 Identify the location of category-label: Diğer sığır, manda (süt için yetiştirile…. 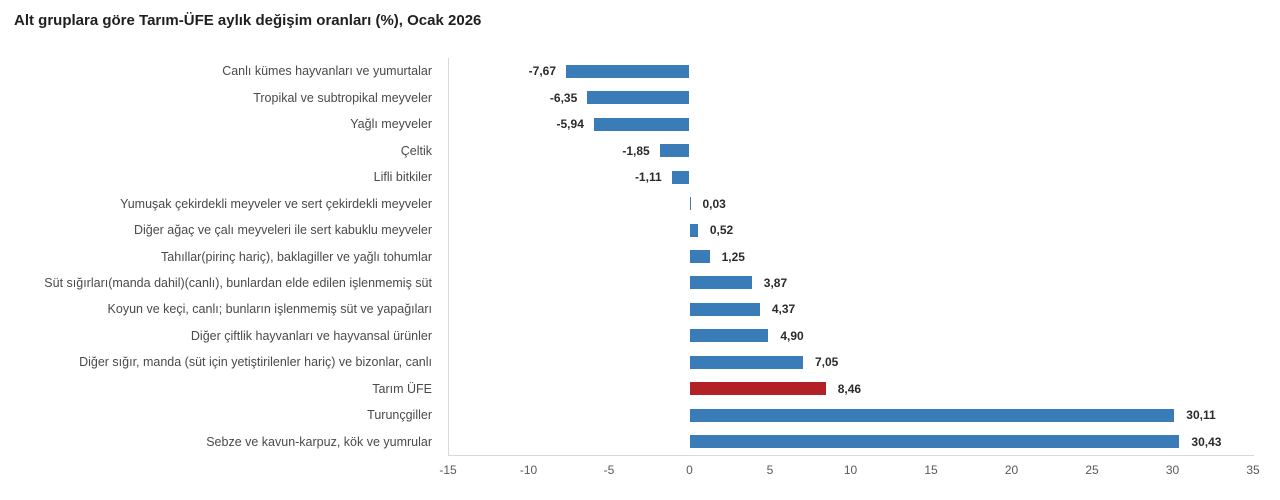
(255, 362).